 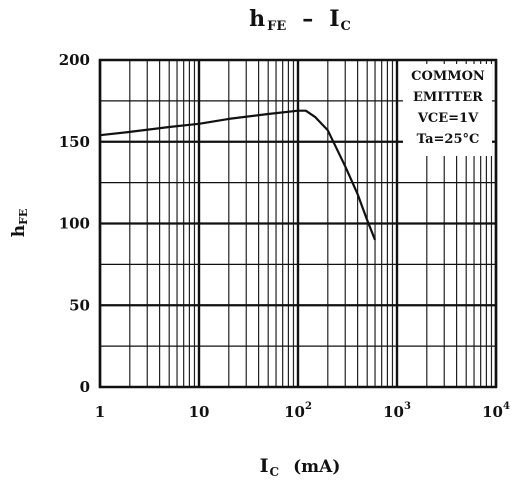 I want to click on chart-title-rhs-sub: C, so click(x=346, y=26).